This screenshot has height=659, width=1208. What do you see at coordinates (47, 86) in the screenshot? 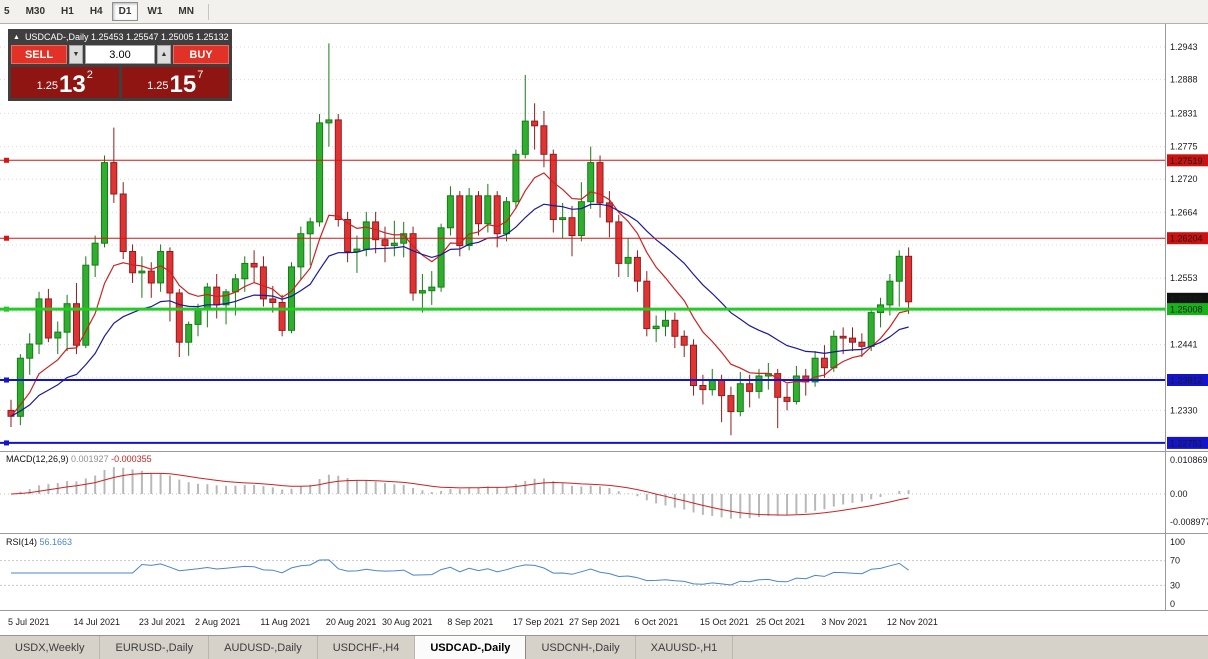
I see `bid-price-prefix: 1.25` at bounding box center [47, 86].